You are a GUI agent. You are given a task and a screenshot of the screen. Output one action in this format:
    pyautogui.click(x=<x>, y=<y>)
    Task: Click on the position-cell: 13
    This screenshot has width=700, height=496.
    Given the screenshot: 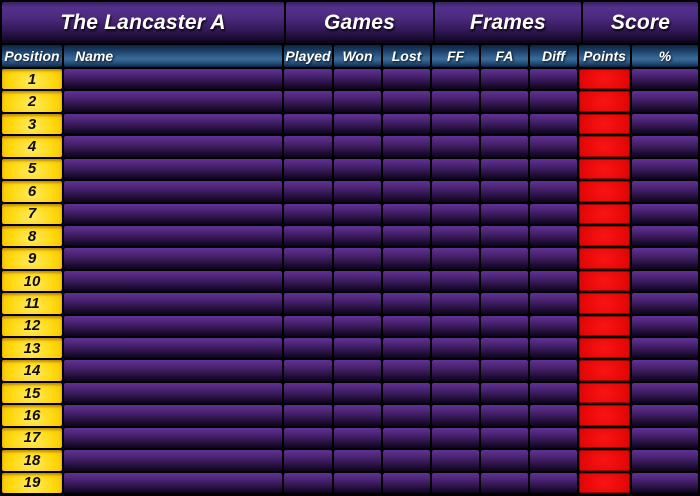 What is the action you would take?
    pyautogui.click(x=32, y=348)
    